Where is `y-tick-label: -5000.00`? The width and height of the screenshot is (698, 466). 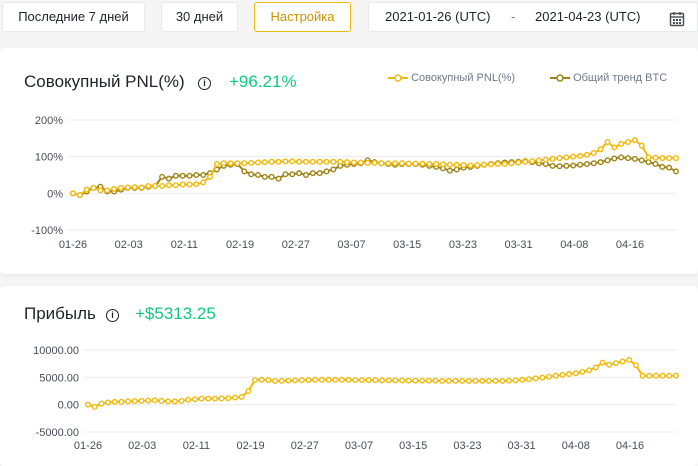 y-tick-label: -5000.00 is located at coordinates (57, 433).